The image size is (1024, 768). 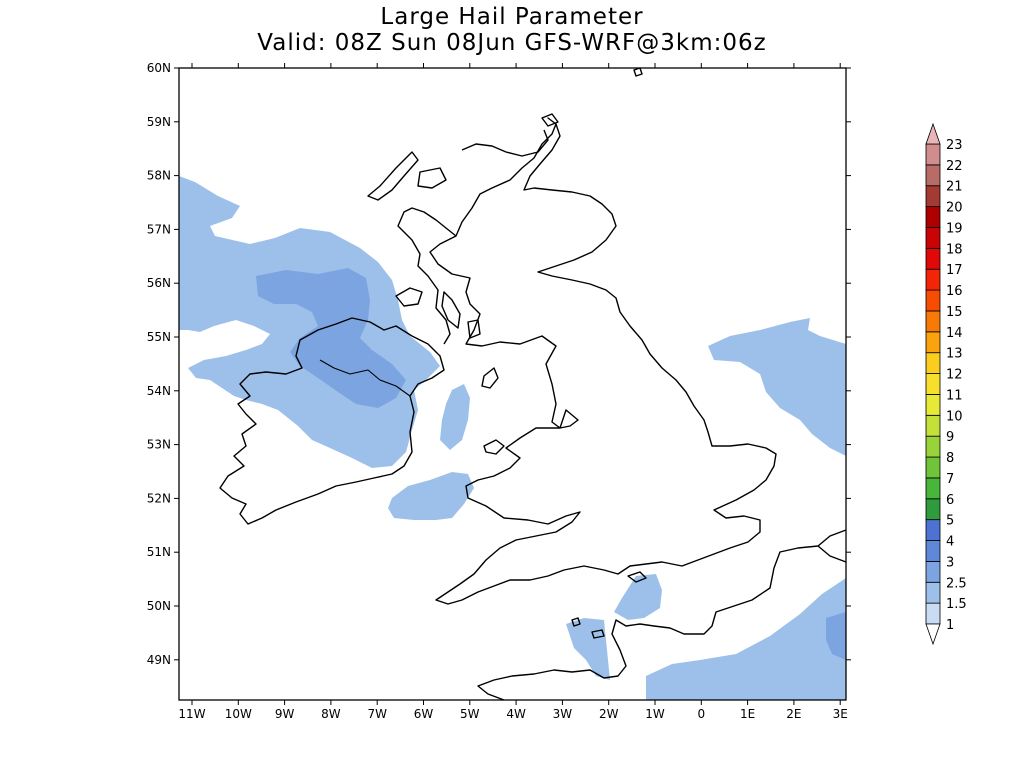 I want to click on lon-label: 4W, so click(x=516, y=714).